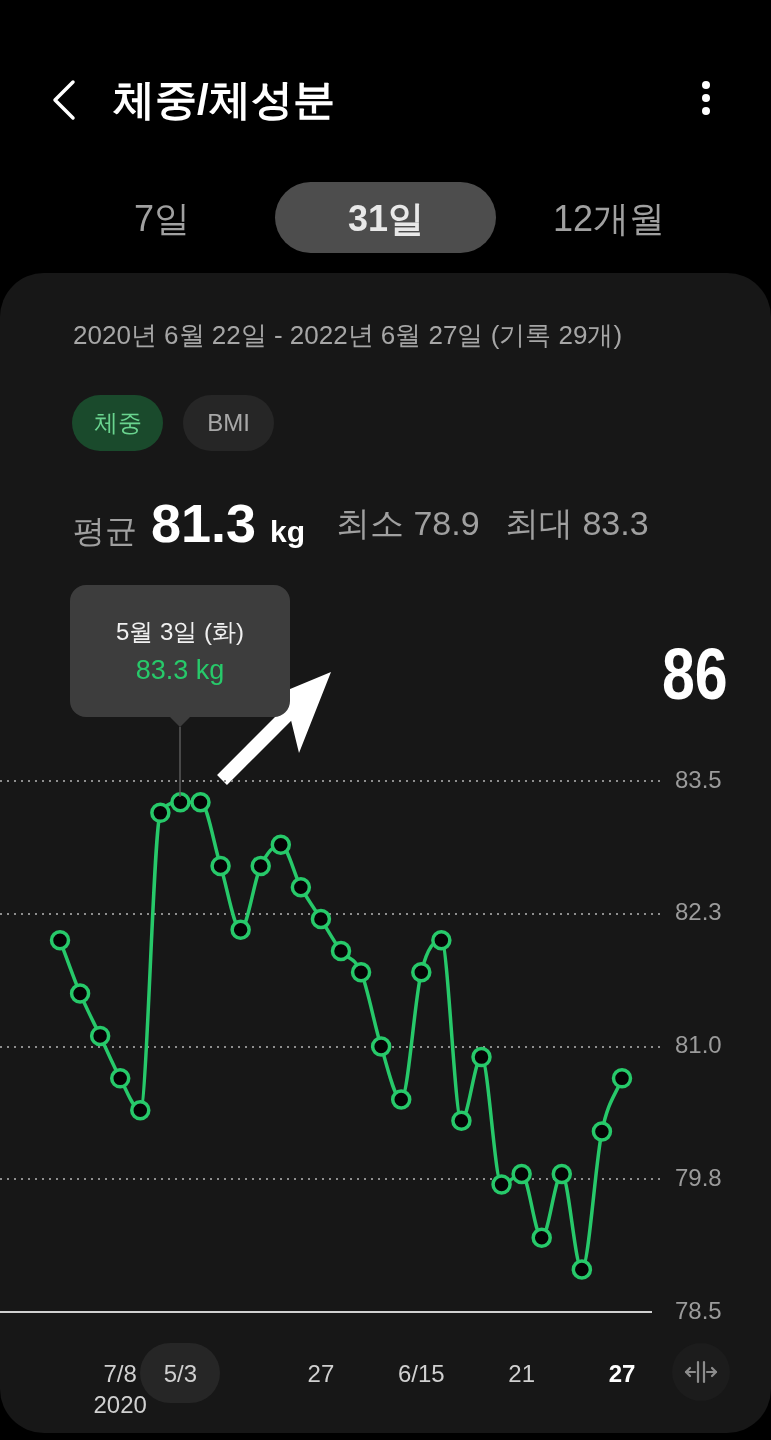 This screenshot has width=771, height=1440. I want to click on x-tick-label: 6/15, so click(421, 1374).